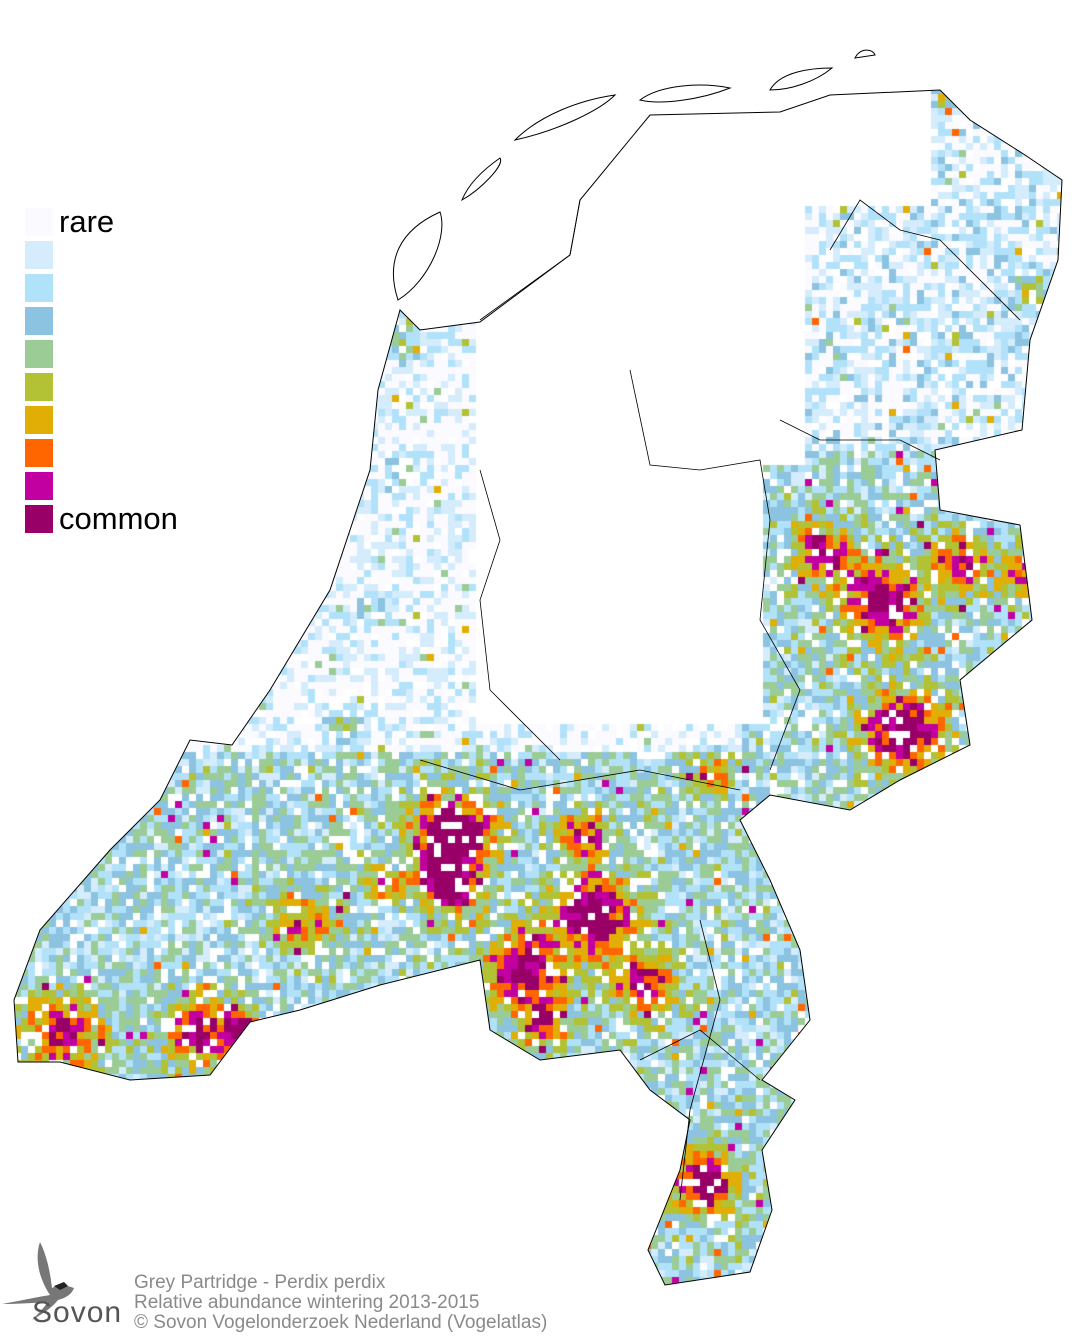 This screenshot has width=1074, height=1340. I want to click on legend: rare common, so click(101, 370).